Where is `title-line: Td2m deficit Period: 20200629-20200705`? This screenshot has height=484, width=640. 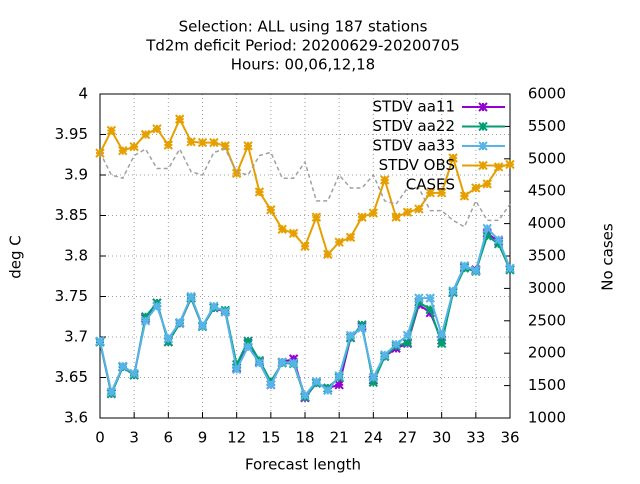 title-line: Td2m deficit Period: 20200629-20200705 is located at coordinates (302, 46).